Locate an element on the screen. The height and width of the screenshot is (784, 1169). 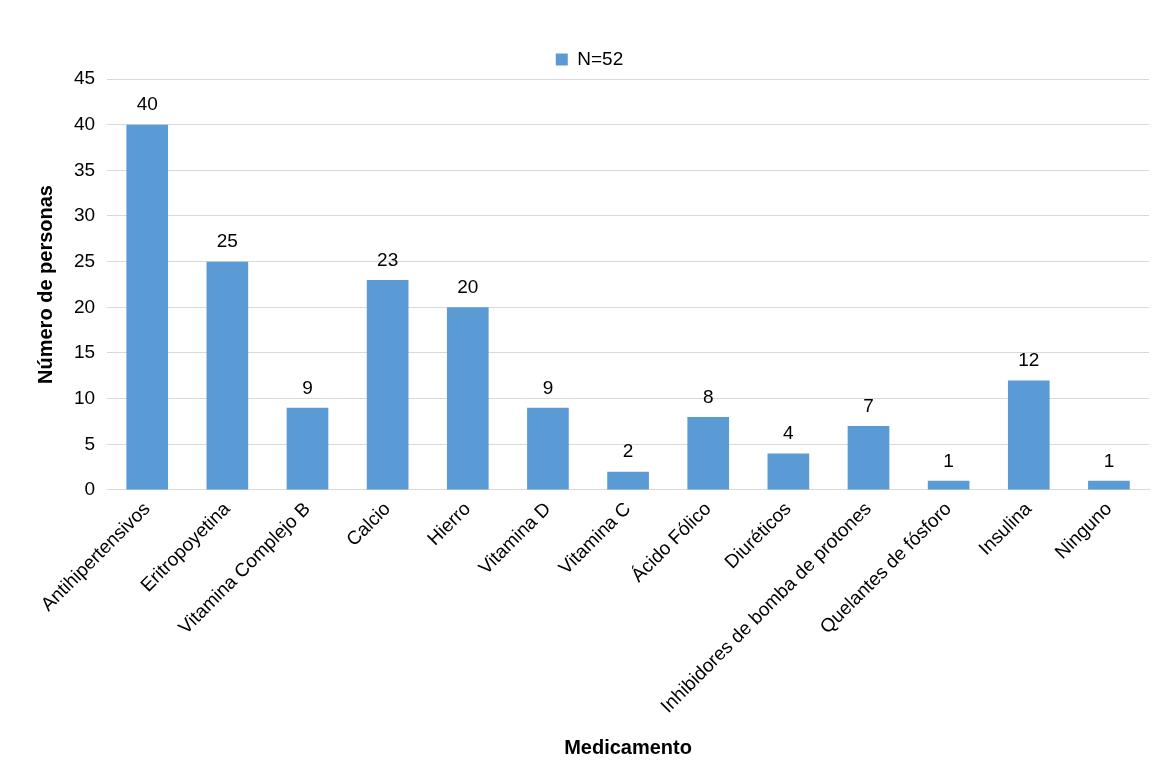
data-label: 4 is located at coordinates (789, 433).